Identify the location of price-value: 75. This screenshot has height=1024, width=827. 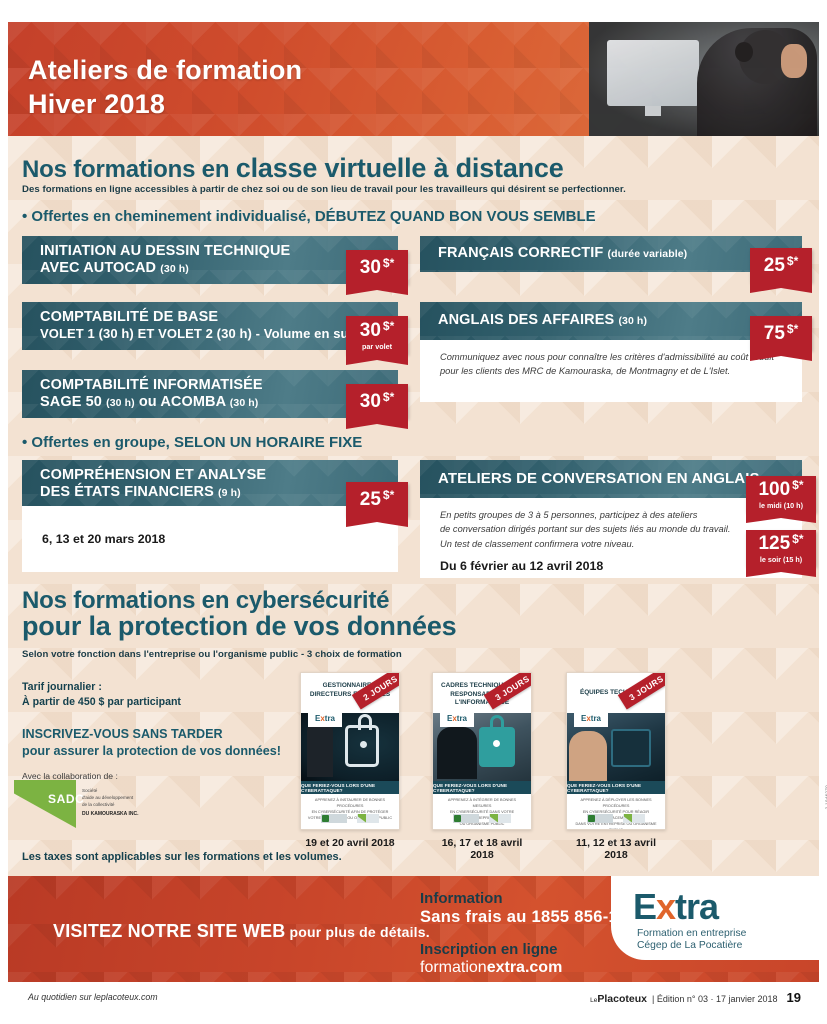
(774, 333).